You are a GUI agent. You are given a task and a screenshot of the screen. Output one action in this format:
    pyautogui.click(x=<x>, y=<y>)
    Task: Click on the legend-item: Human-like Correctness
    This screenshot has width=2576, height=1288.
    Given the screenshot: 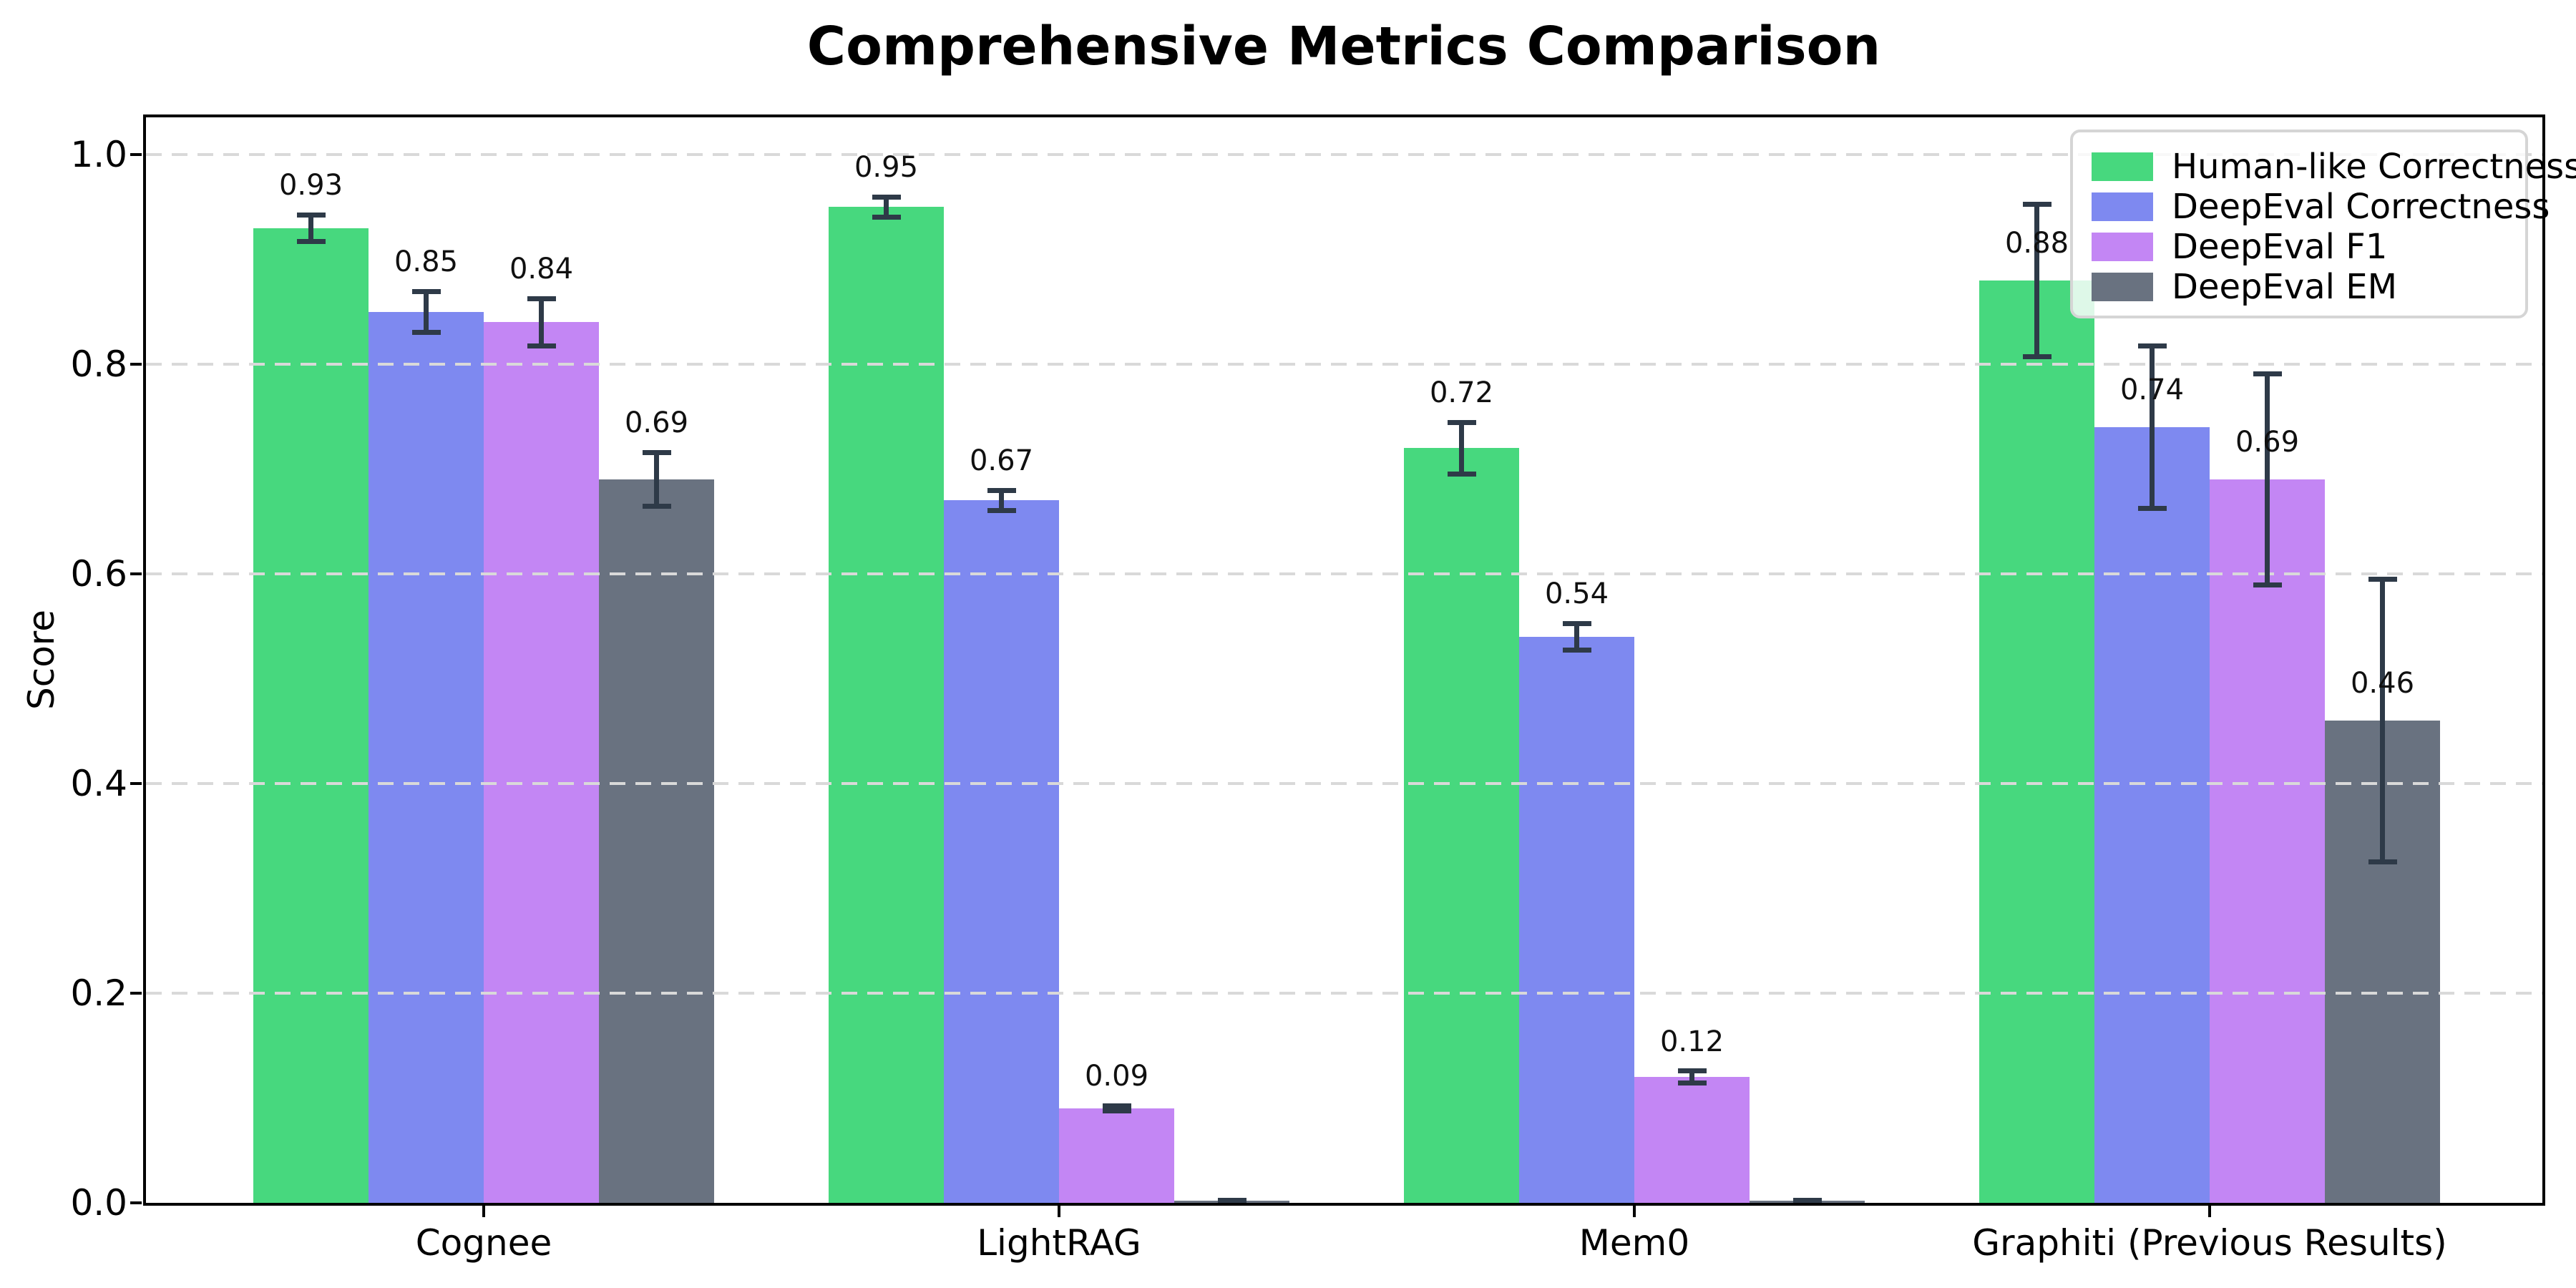 What is the action you would take?
    pyautogui.click(x=2334, y=167)
    